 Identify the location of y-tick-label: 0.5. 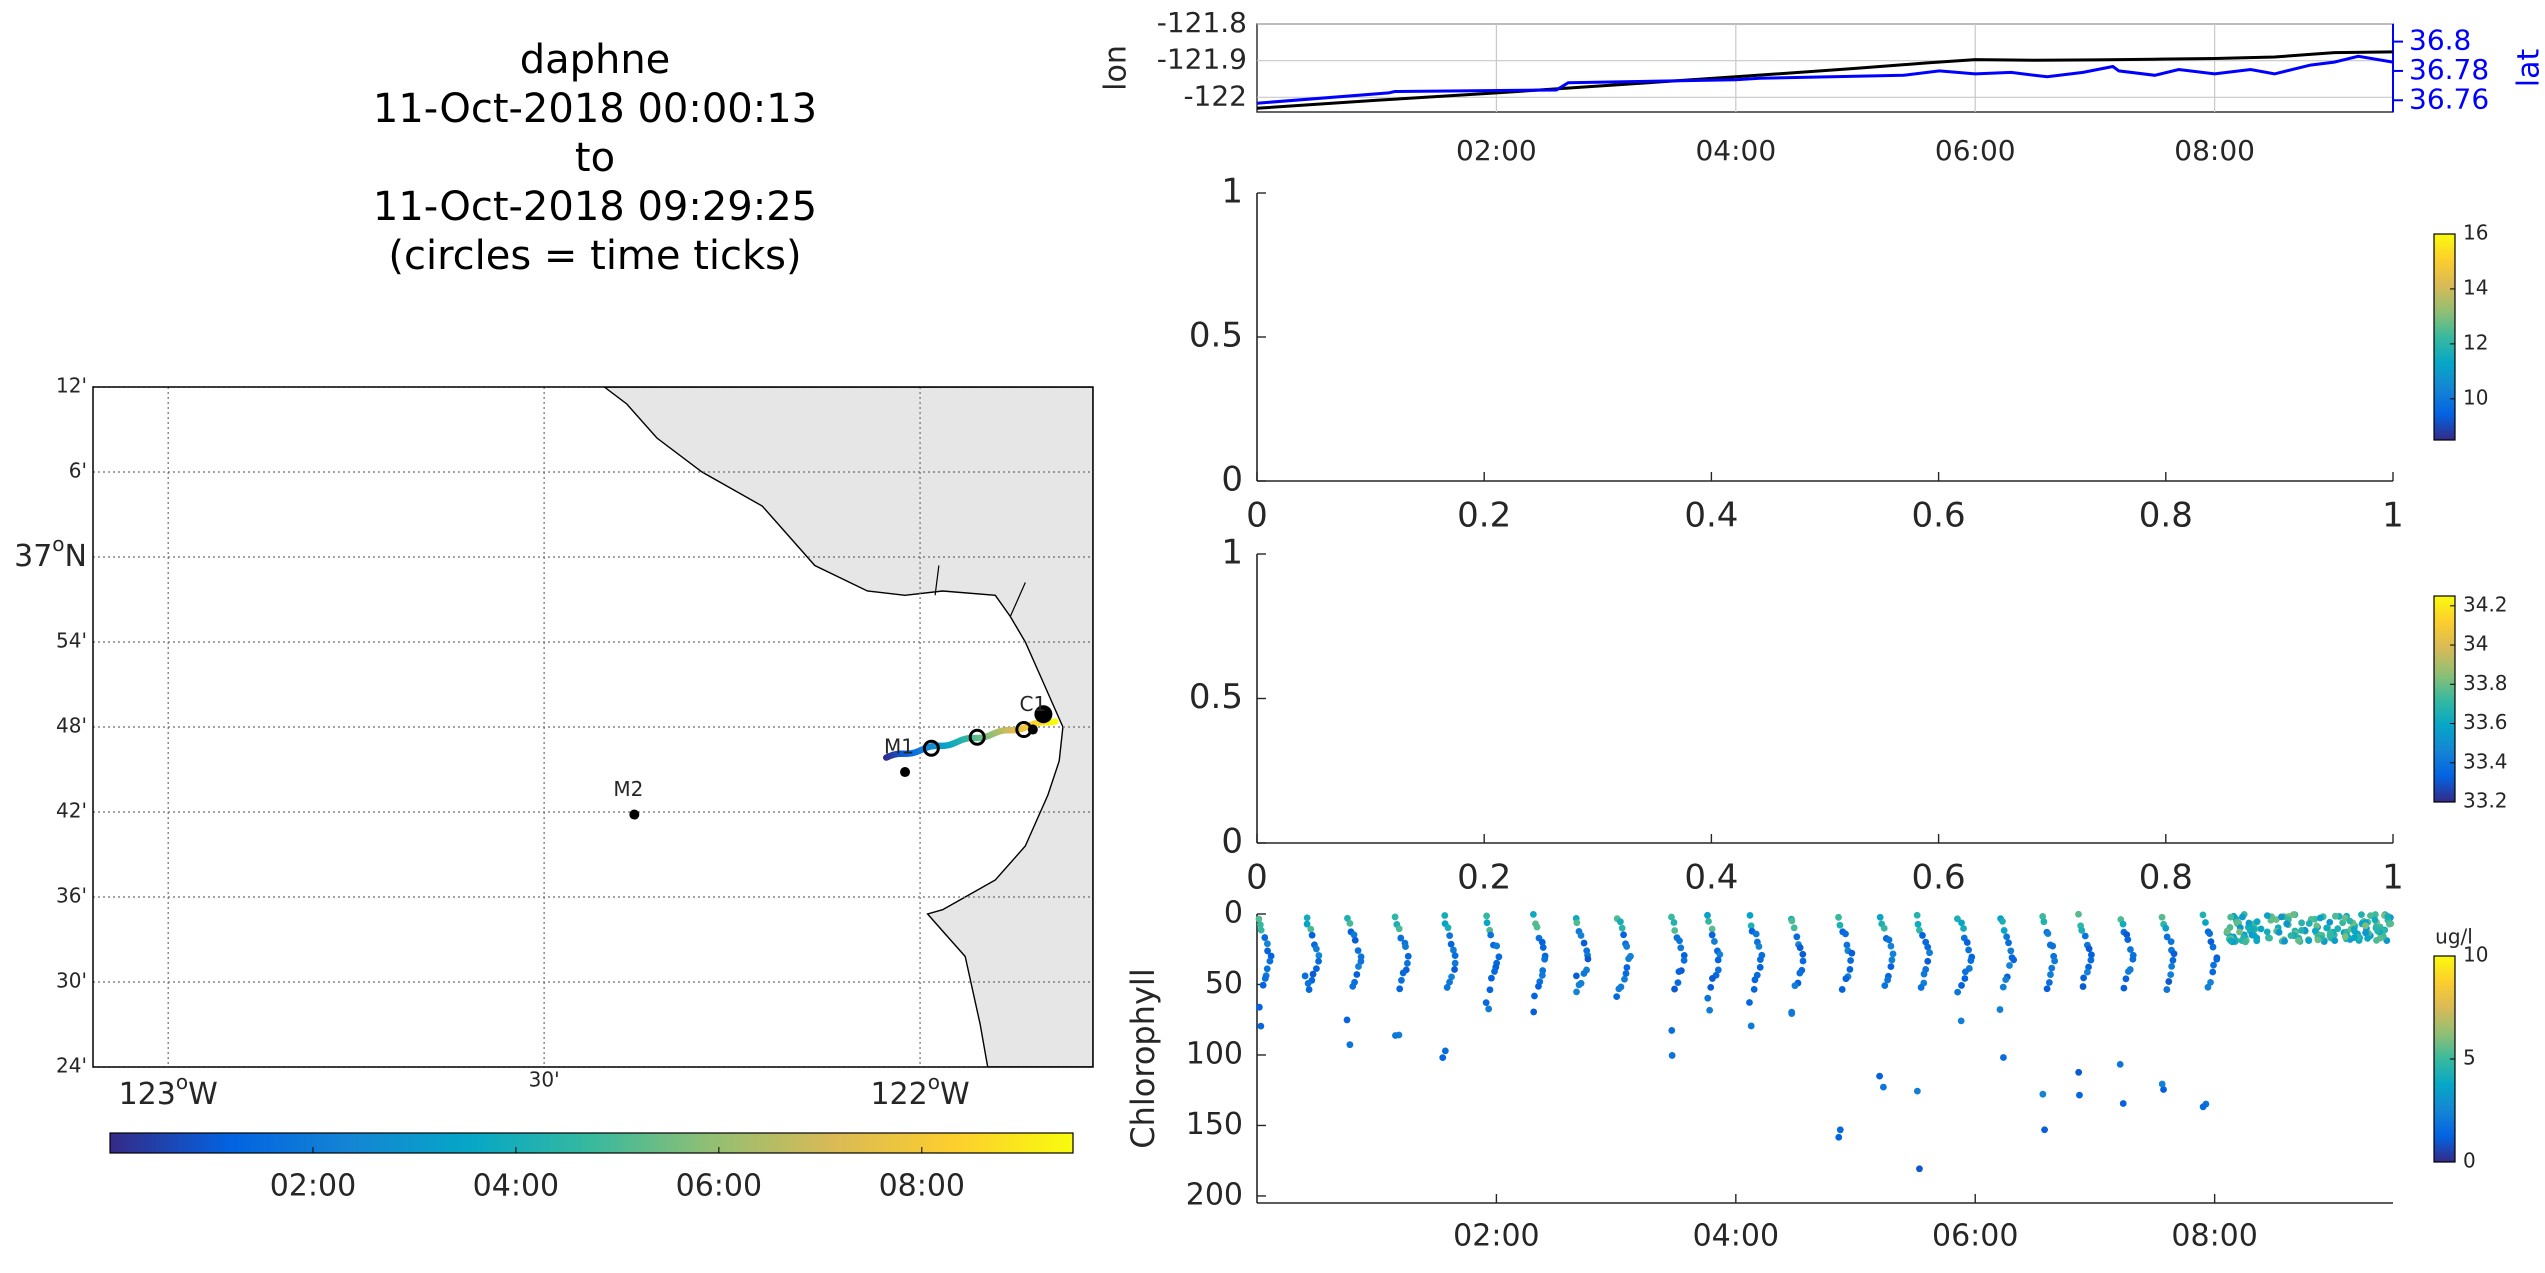
(1216, 336).